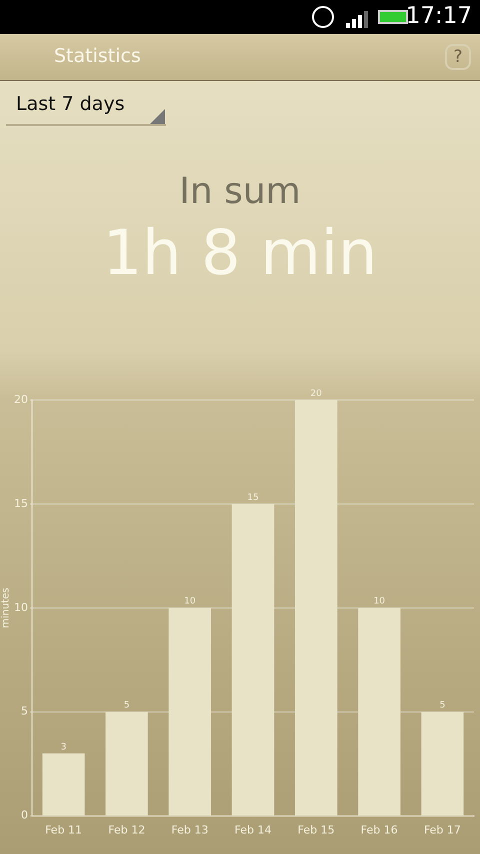  Describe the element at coordinates (316, 829) in the screenshot. I see `x-tick-label: Feb 15` at that location.